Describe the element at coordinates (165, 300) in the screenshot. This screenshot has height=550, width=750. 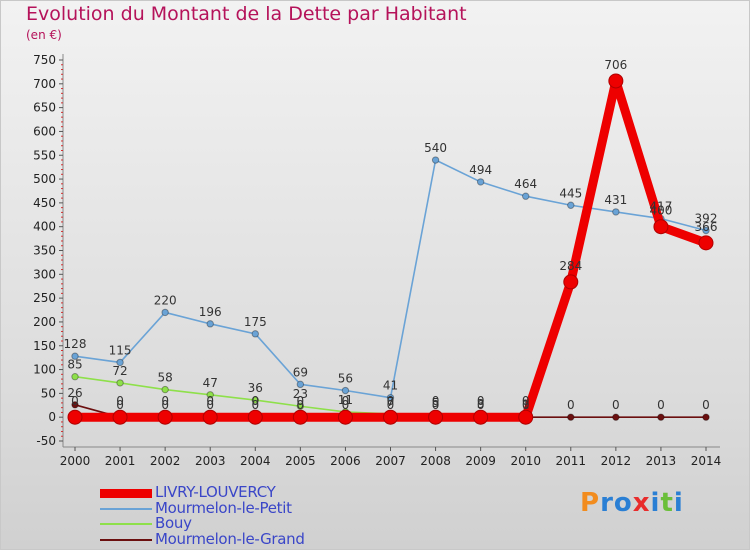
I see `data-label-mourmelon-le-petit: 220` at that location.